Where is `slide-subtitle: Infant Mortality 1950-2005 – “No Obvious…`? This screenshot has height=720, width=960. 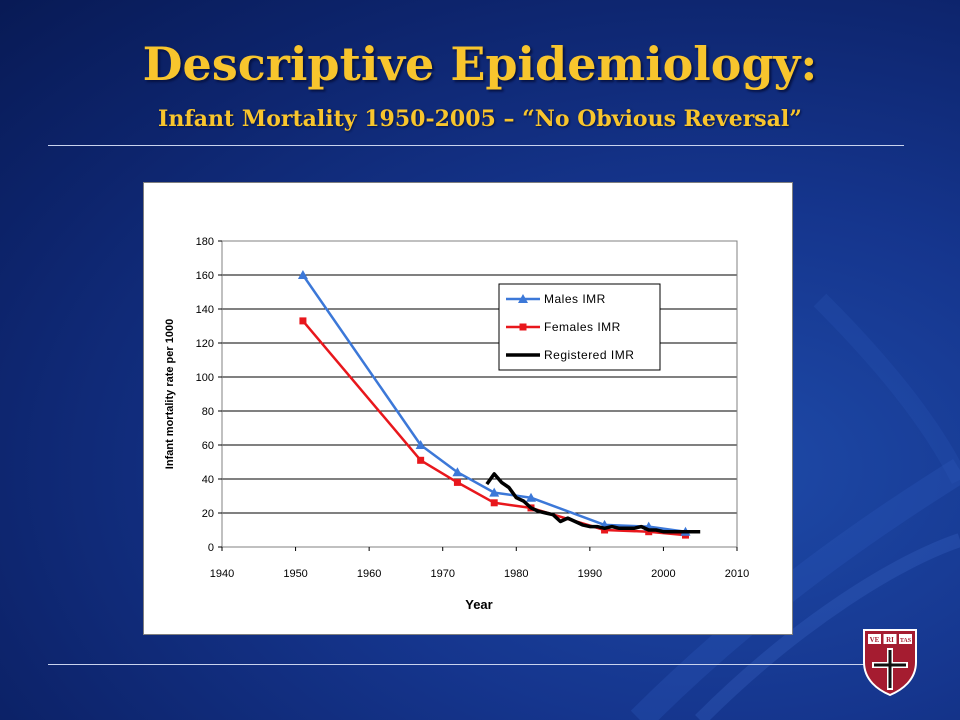
slide-subtitle: Infant Mortality 1950-2005 – “No Obvious… is located at coordinates (480, 119).